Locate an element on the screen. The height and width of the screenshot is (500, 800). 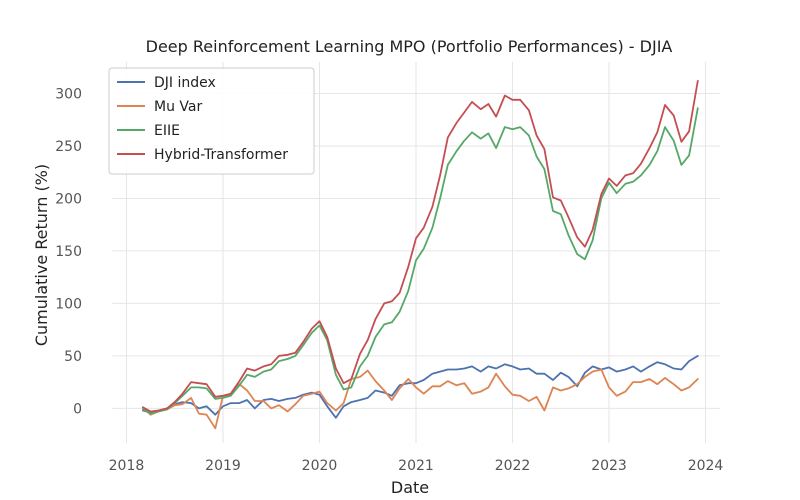
y-tick-label: 0 is located at coordinates (77, 409).